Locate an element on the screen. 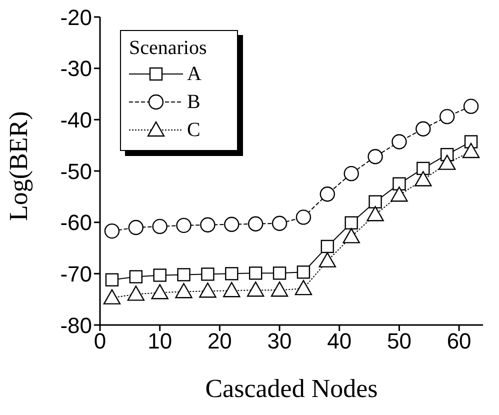  y-tick-label: -40 is located at coordinates (76, 119).